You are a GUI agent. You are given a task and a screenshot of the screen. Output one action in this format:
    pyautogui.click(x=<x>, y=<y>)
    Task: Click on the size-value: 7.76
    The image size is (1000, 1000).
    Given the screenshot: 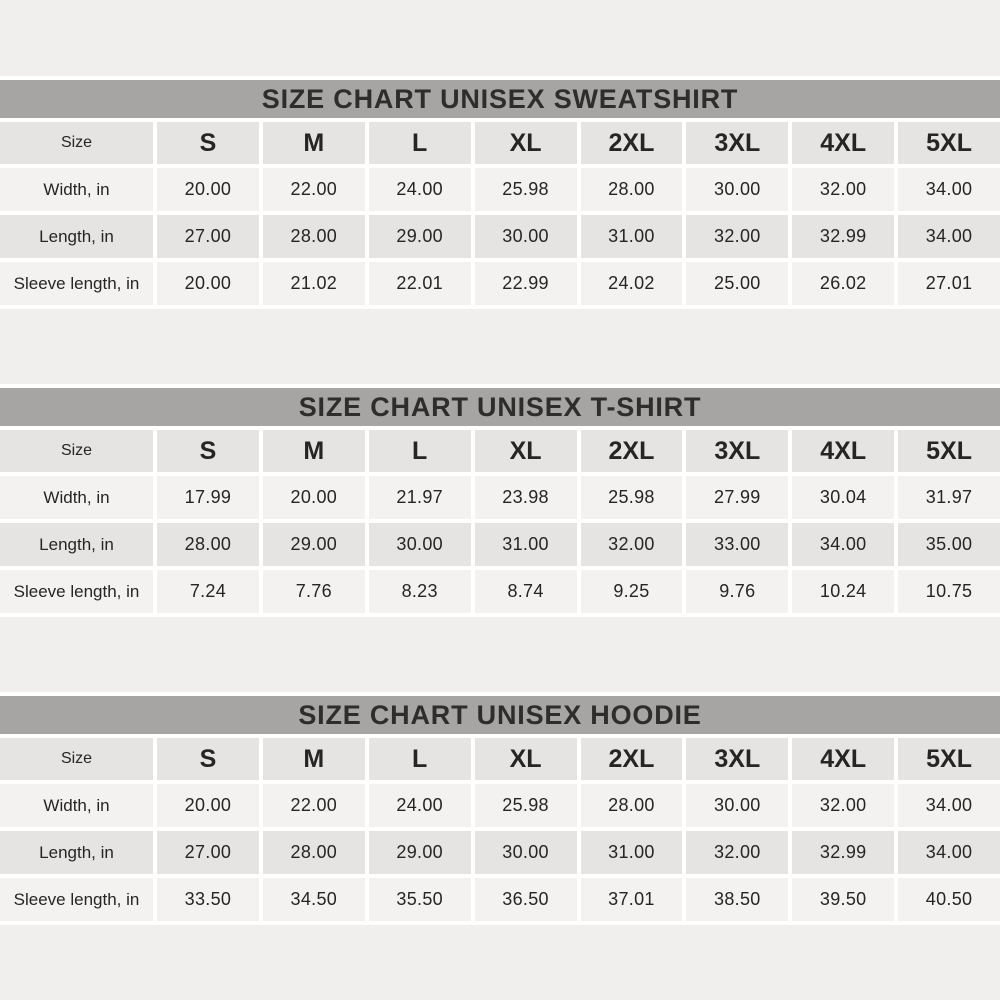 What is the action you would take?
    pyautogui.click(x=313, y=591)
    